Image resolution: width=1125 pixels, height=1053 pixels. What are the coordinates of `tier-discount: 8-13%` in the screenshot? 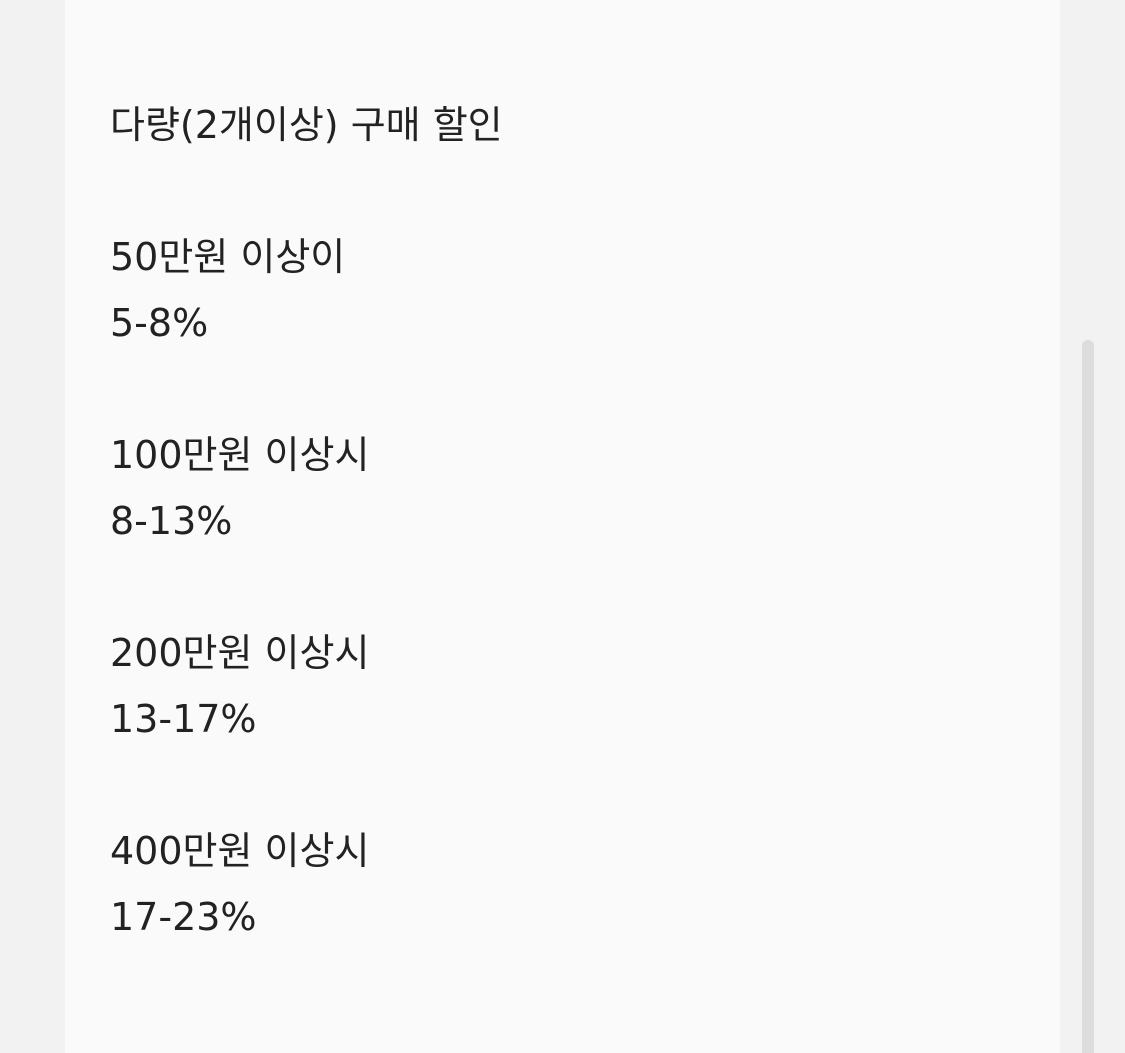 It's located at (171, 521).